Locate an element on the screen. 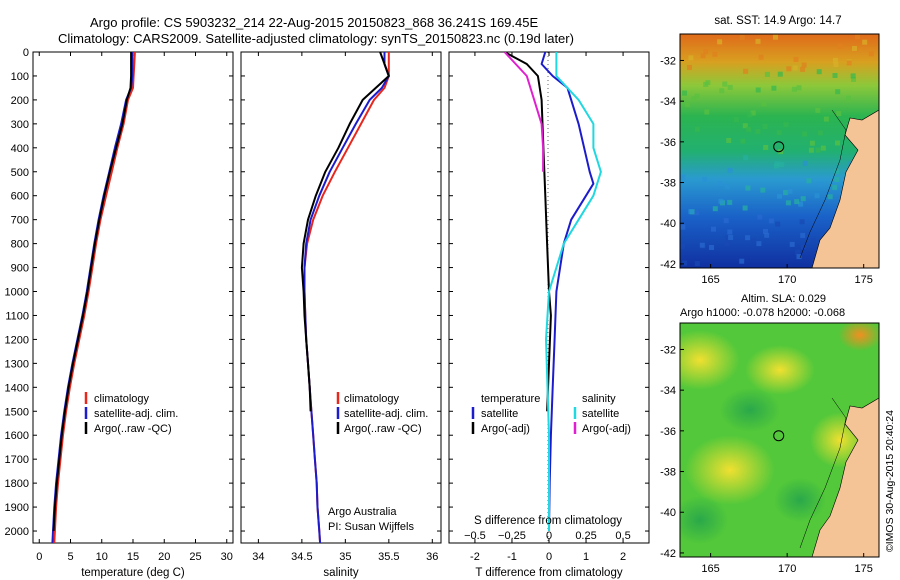  depth-tick-label: 1500 is located at coordinates (17, 412).